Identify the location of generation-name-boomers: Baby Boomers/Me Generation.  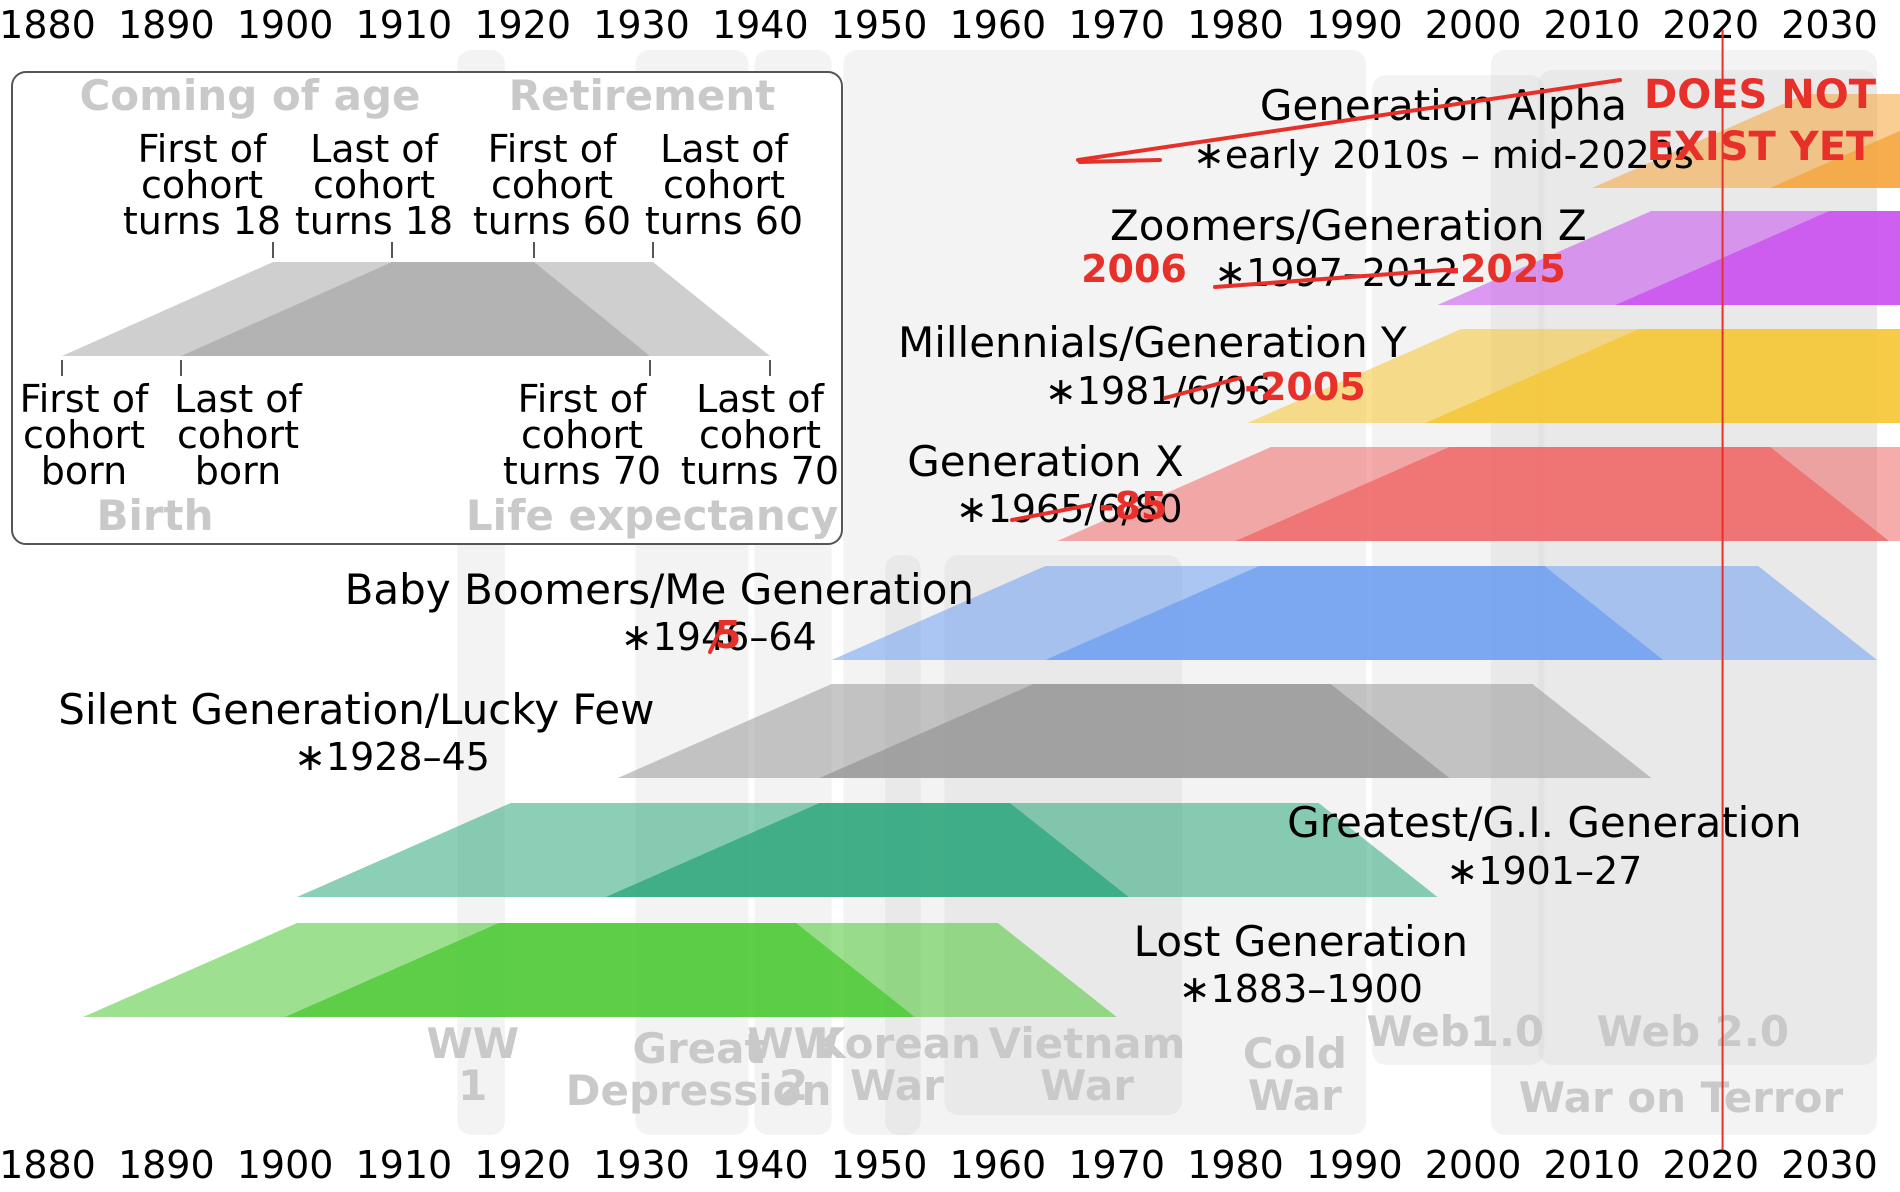
(659, 589).